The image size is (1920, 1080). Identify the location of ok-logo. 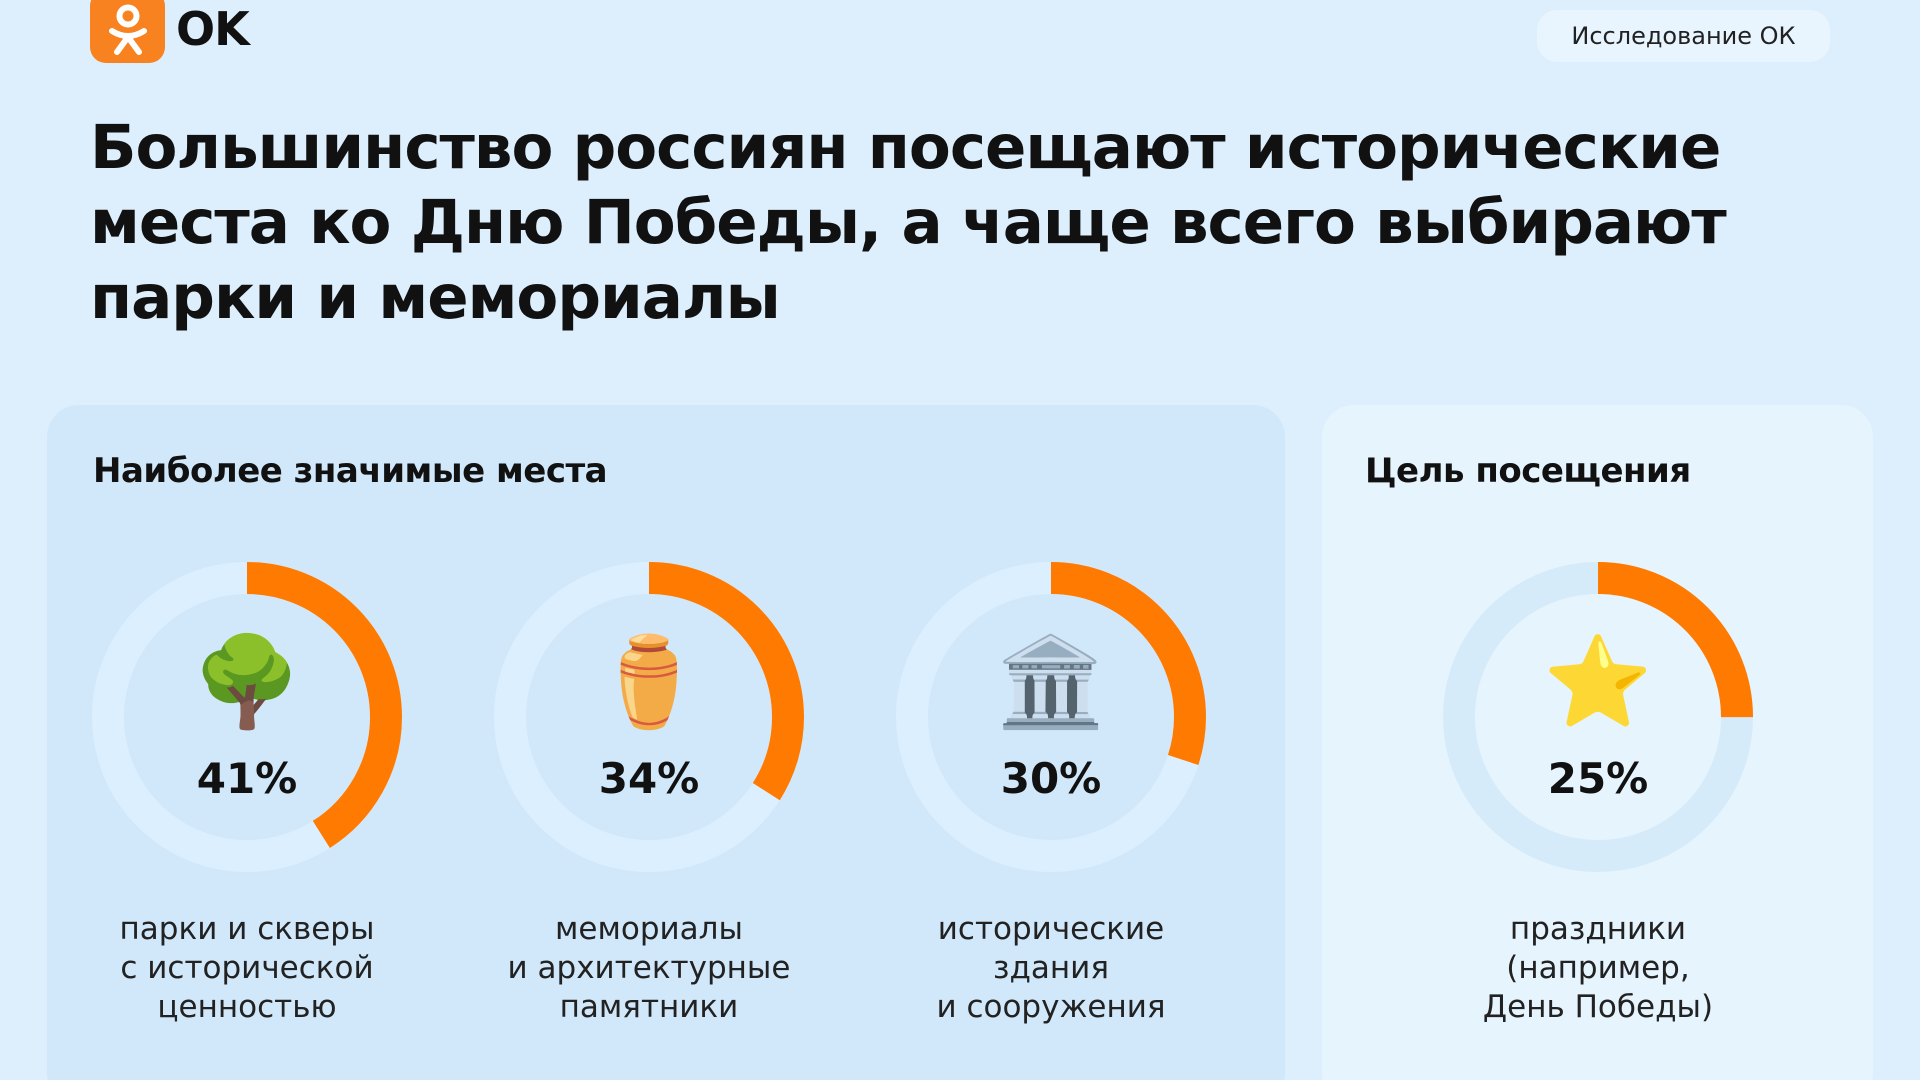
(127, 31).